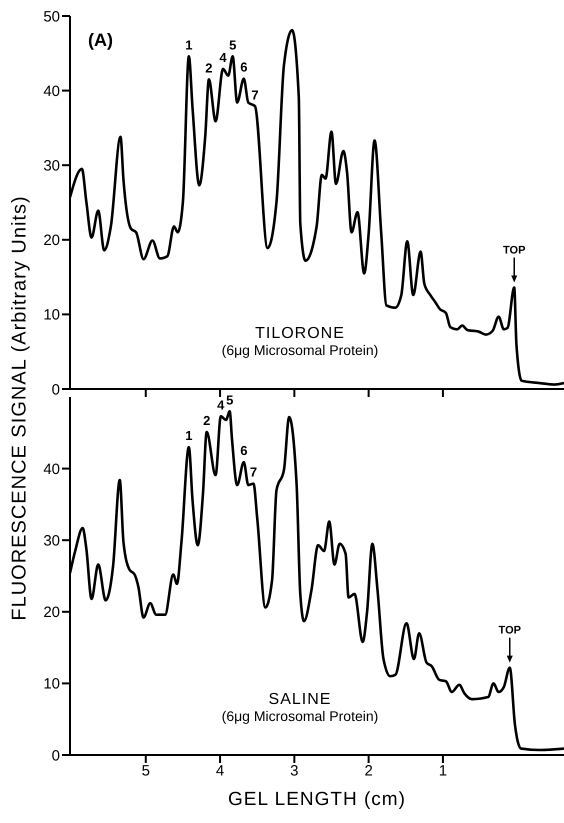 Image resolution: width=564 pixels, height=823 pixels. I want to click on annotation: TILORONE, so click(300, 333).